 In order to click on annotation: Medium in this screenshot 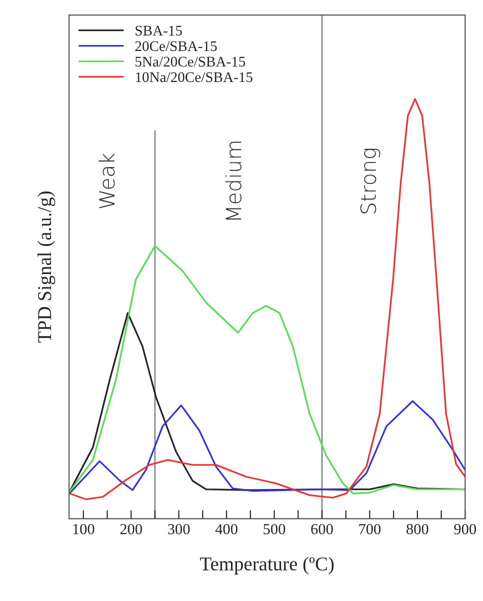, I will do `click(233, 181)`.